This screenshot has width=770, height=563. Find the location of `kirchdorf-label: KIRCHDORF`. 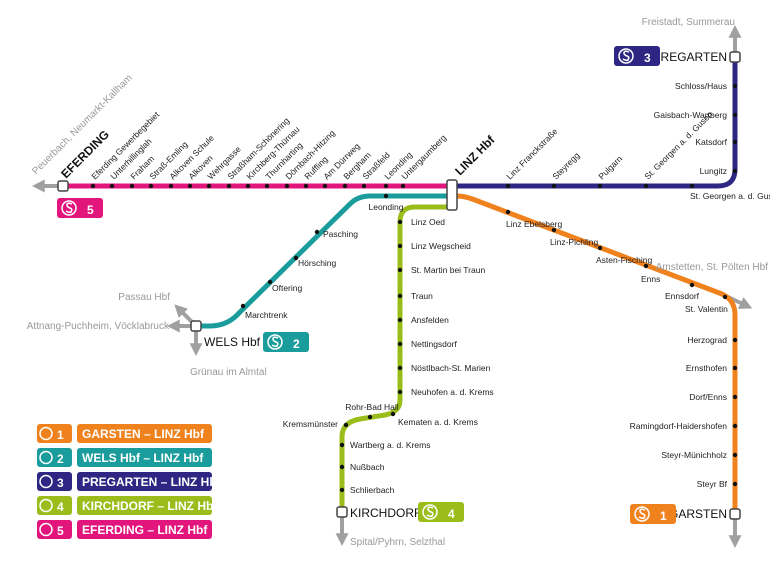

kirchdorf-label: KIRCHDORF is located at coordinates (385, 513).